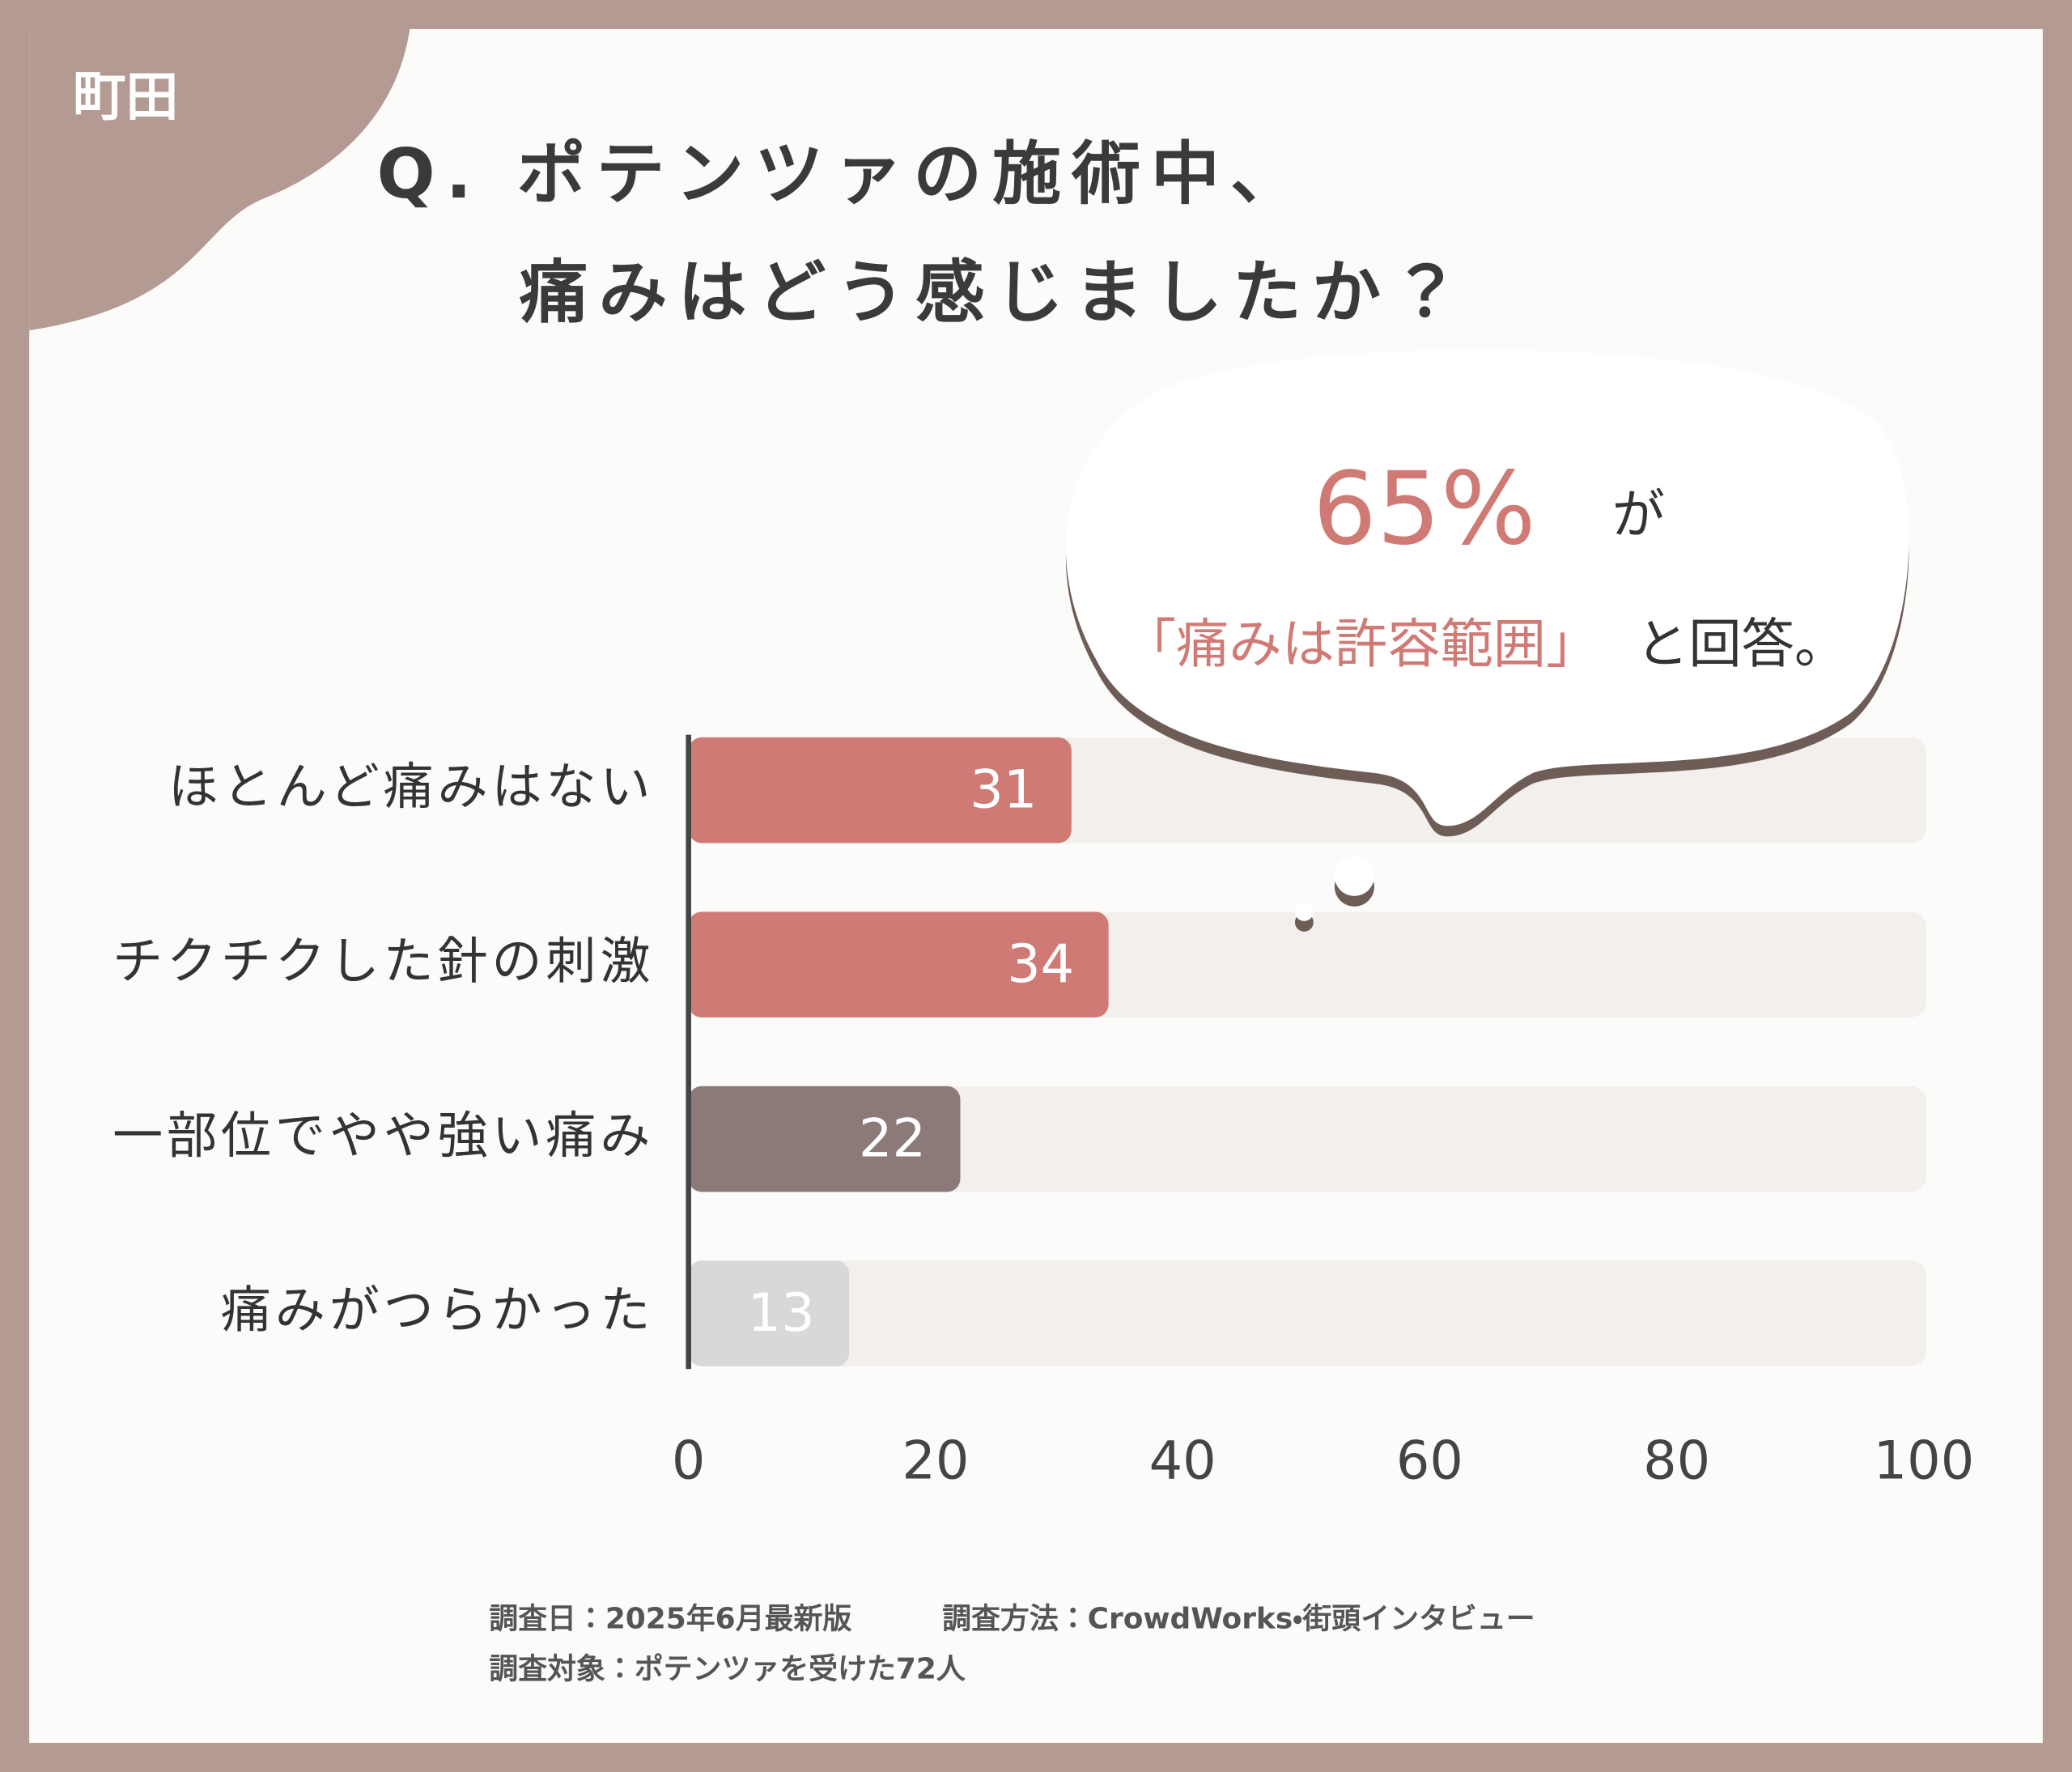 This screenshot has height=1772, width=2072. I want to click on value-label: 22, so click(892, 1138).